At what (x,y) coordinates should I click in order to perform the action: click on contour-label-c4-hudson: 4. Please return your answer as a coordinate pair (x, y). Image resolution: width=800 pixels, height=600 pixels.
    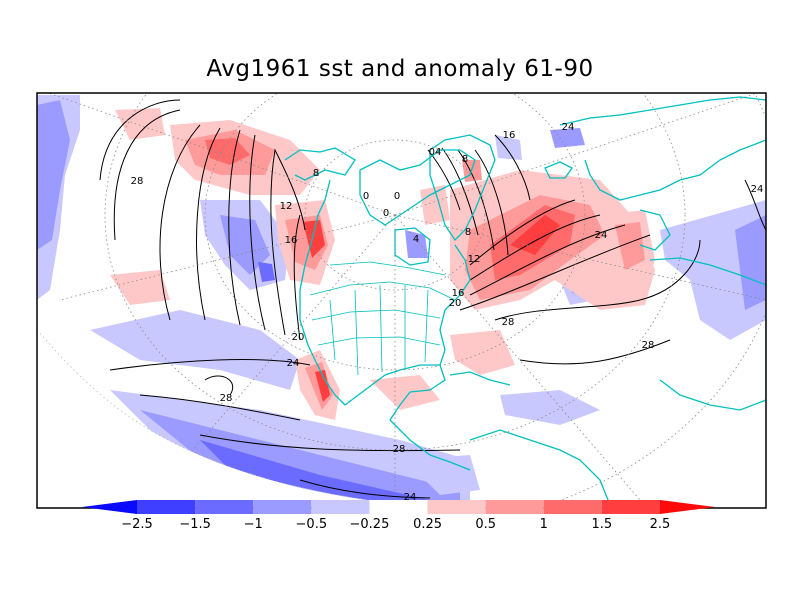
    Looking at the image, I should click on (416, 239).